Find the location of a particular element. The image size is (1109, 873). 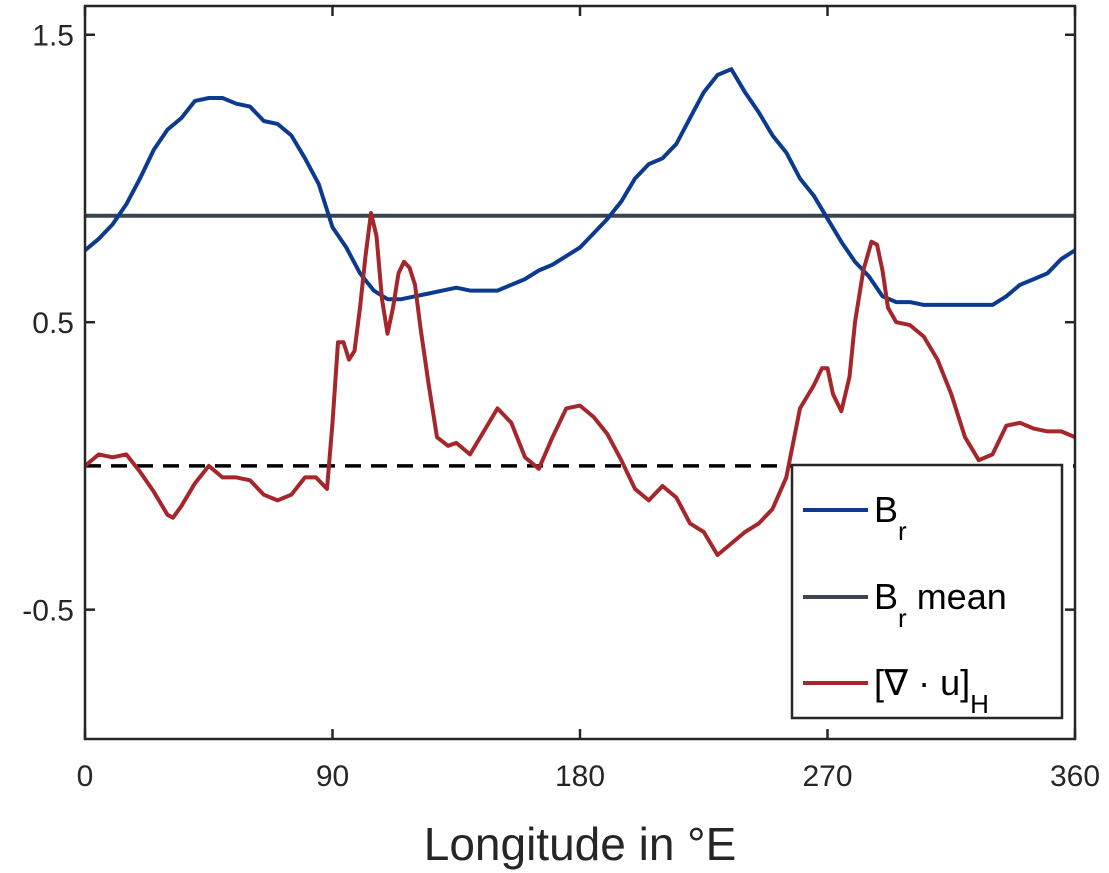

legend-box is located at coordinates (927, 591).